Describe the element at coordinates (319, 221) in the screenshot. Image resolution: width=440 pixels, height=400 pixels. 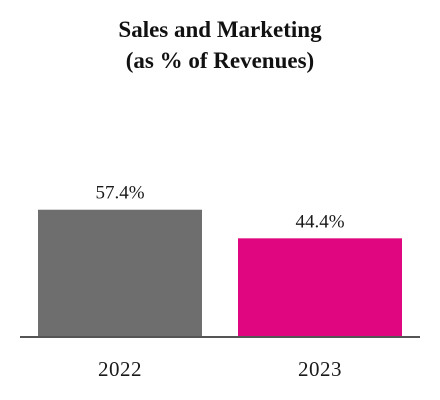
I see `value-label-2023: 44.4%` at that location.